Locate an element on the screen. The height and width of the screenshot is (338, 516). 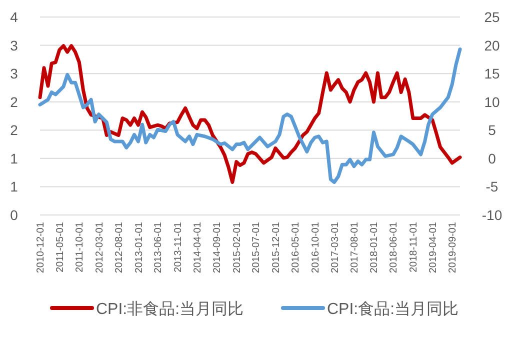
y2-tick-label: 10 is located at coordinates (492, 102).